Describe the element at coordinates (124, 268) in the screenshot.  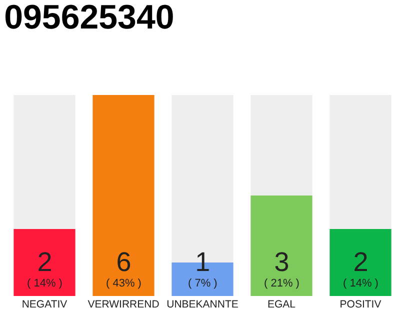
I see `data-label: 6 ( 43% )` at that location.